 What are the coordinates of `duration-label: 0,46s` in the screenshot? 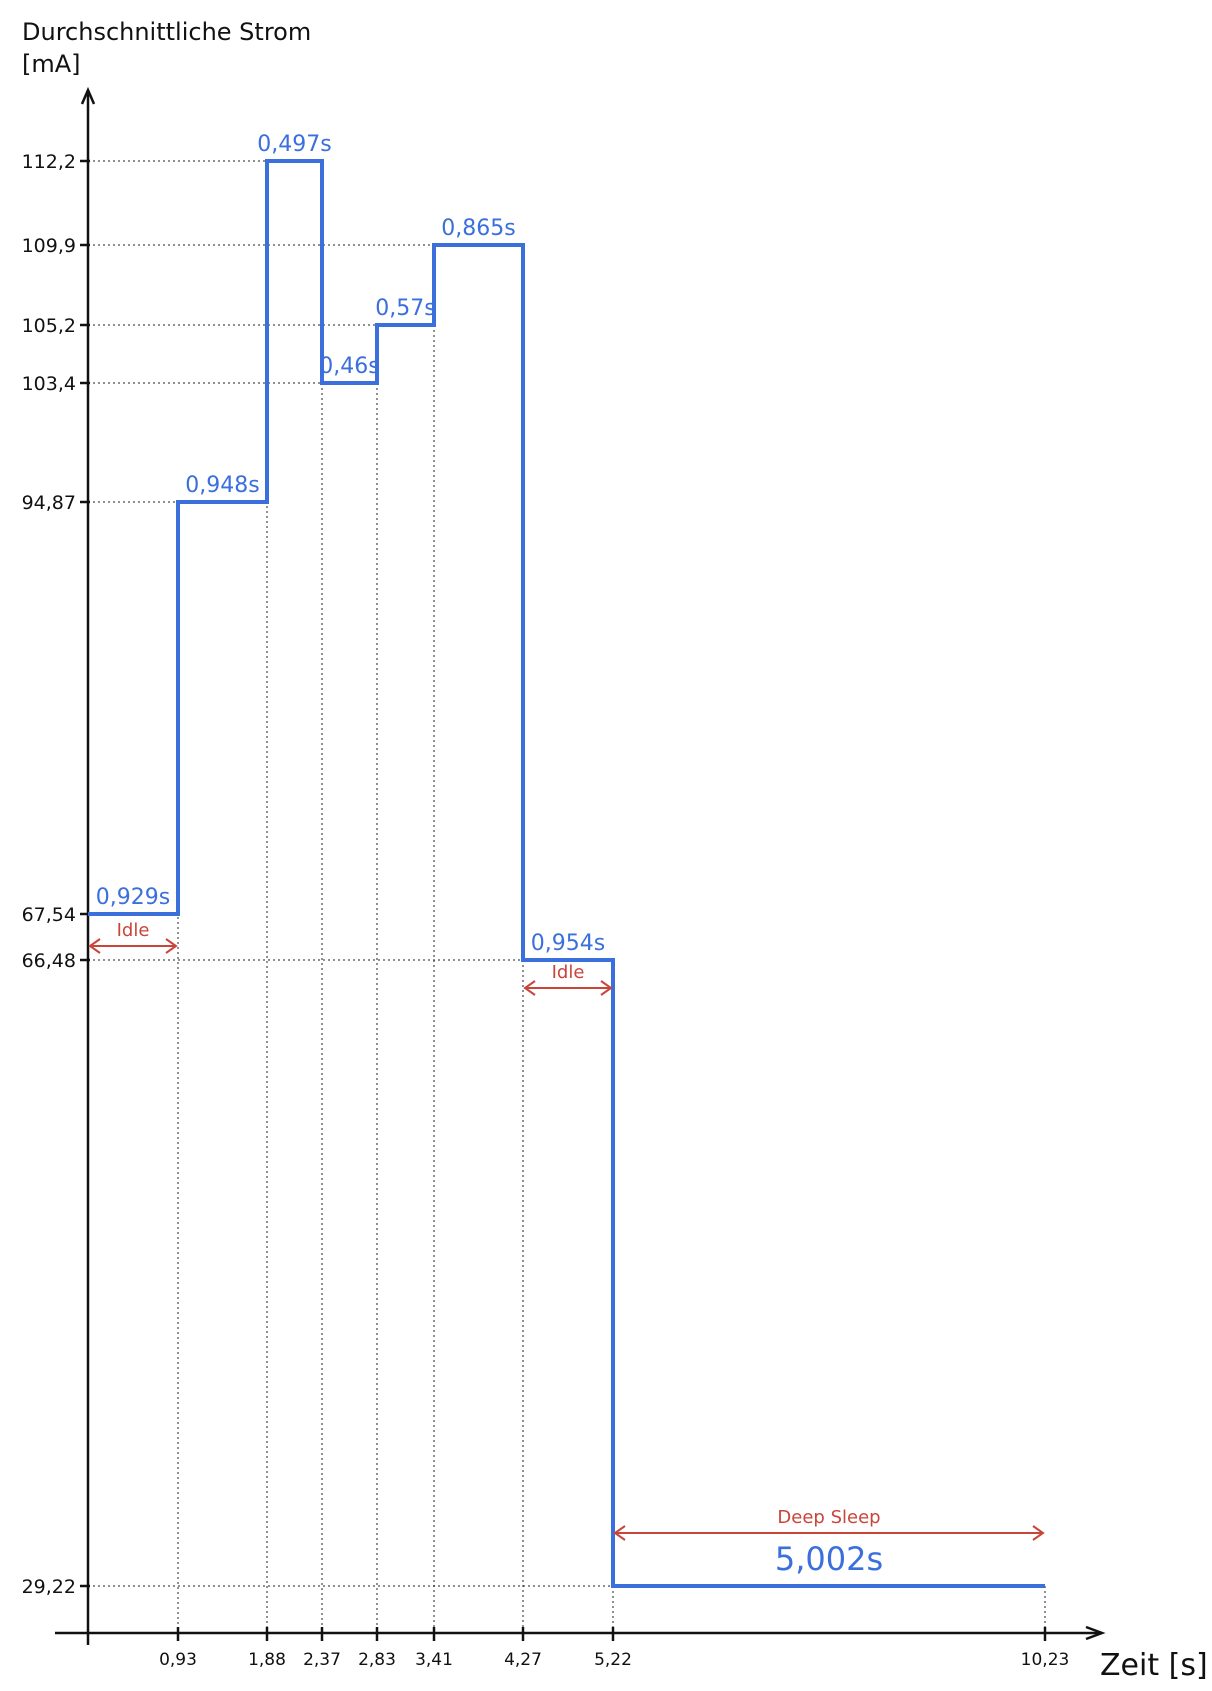 It's located at (349, 366).